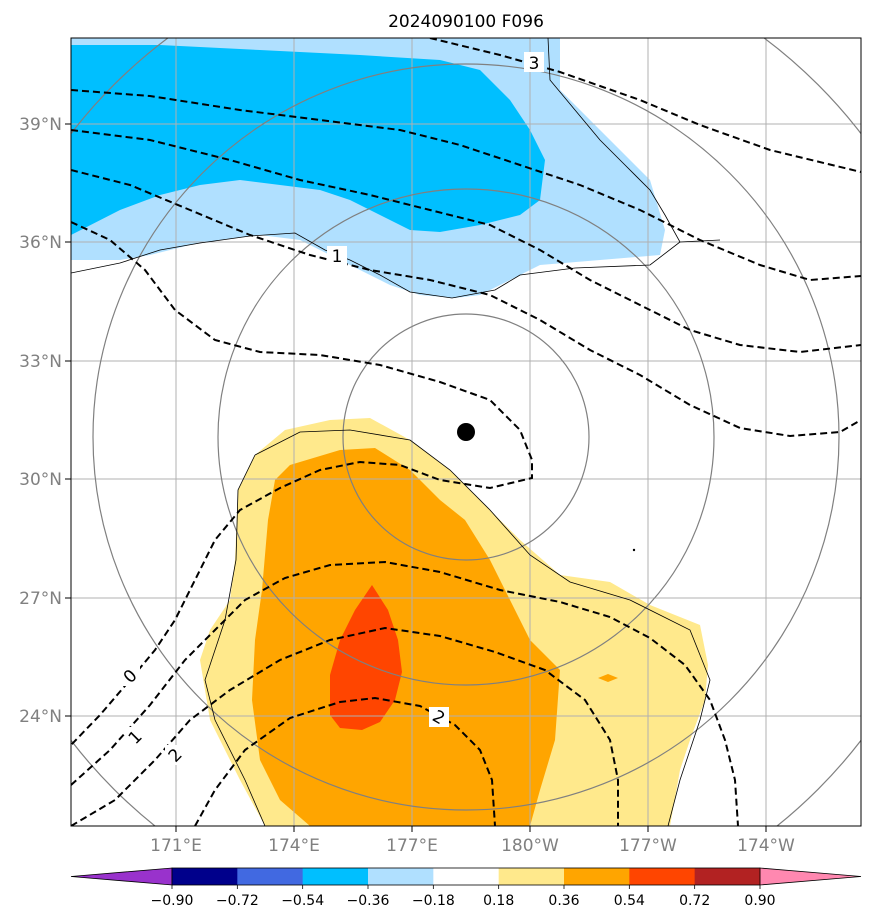  Describe the element at coordinates (121, 876) in the screenshot. I see `colorbar-under-triangle` at that location.